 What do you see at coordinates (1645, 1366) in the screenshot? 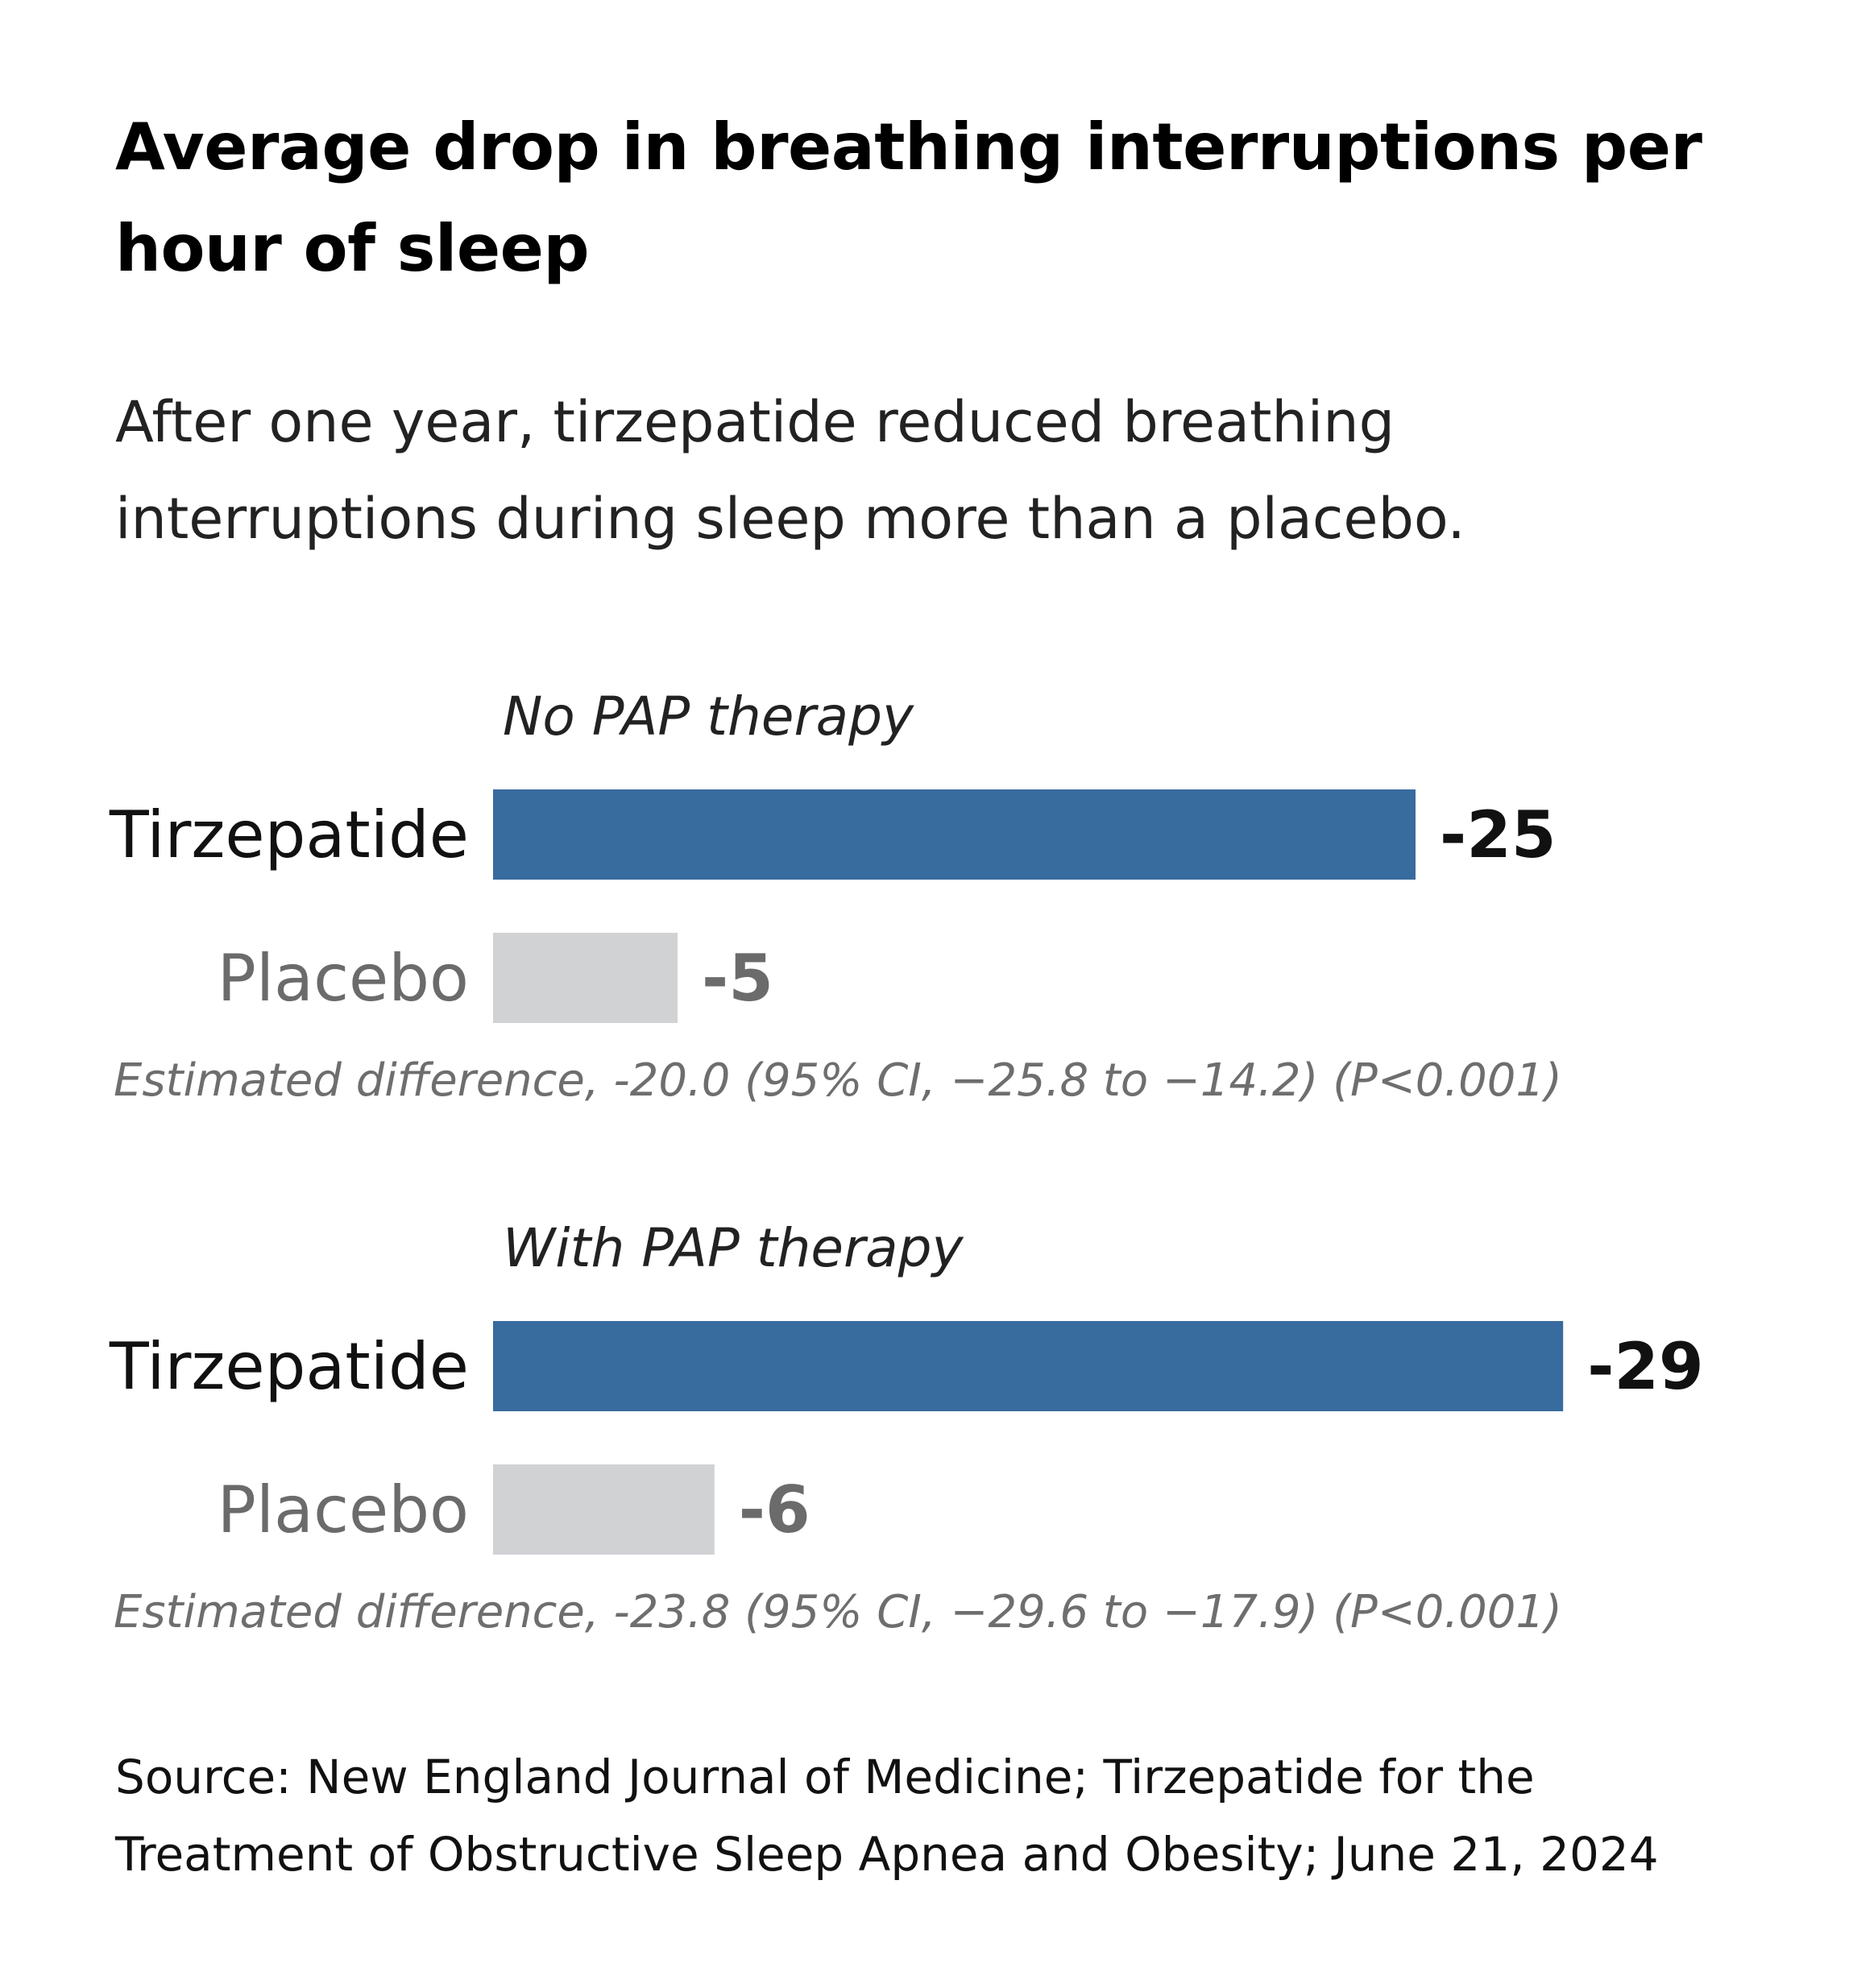
I see `value-label-tirzepatide: -29` at bounding box center [1645, 1366].